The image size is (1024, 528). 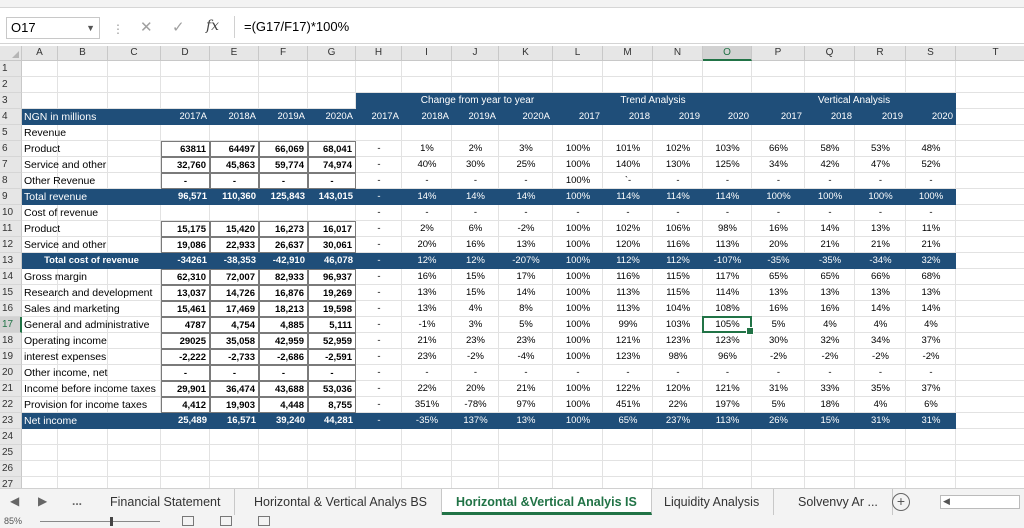 I want to click on row-header-23: 23, so click(x=11, y=421).